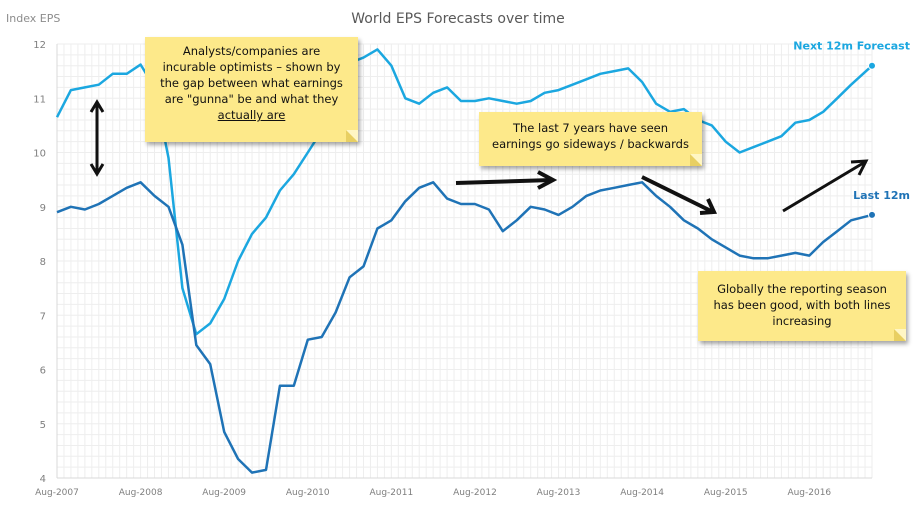  Describe the element at coordinates (43, 208) in the screenshot. I see `y-tick-label: 9` at that location.